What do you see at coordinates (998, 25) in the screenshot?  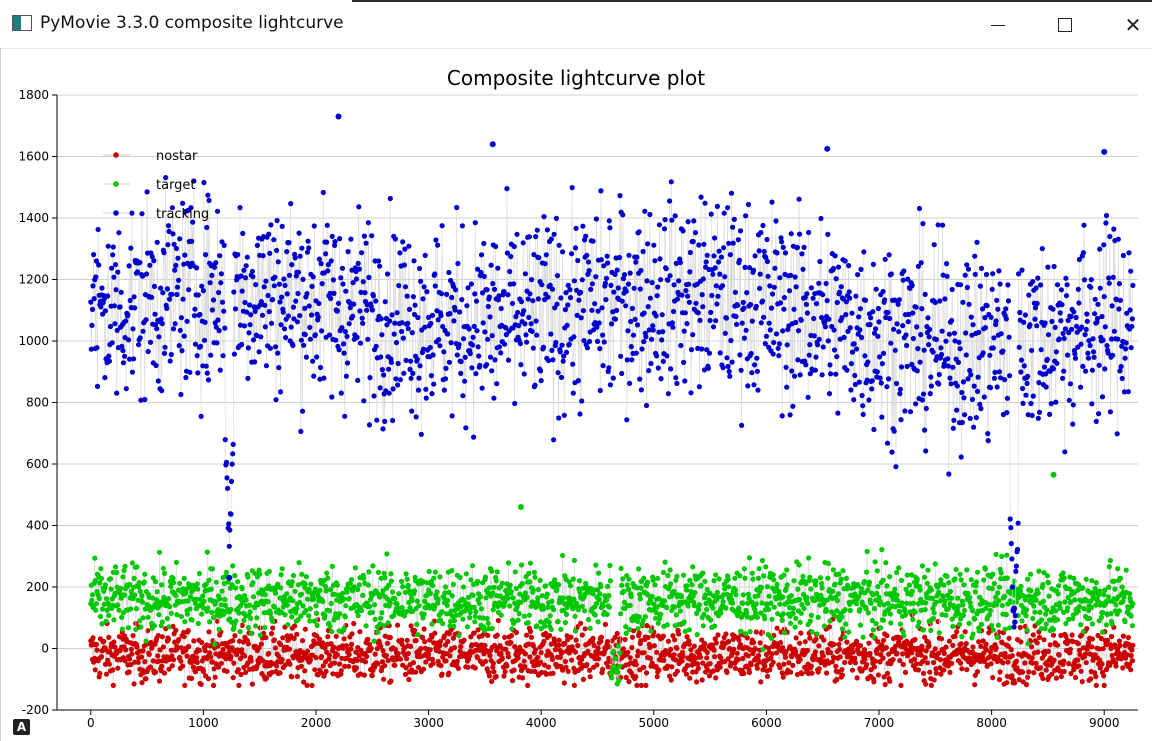 I see `minimize-button` at bounding box center [998, 25].